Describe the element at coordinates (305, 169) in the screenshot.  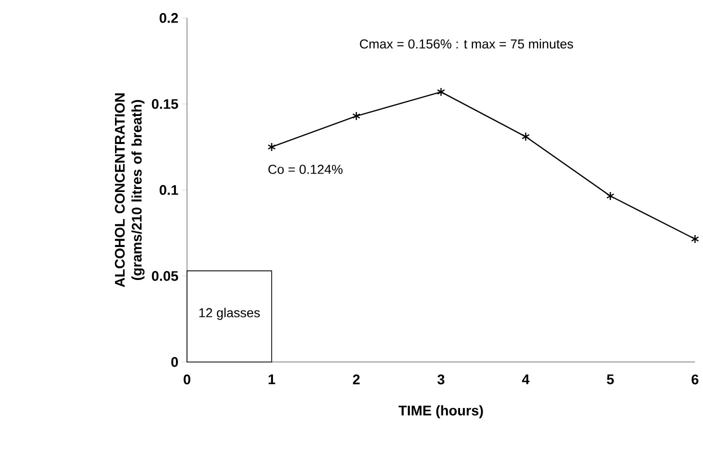
I see `annotation: Co = 0.124%` at that location.